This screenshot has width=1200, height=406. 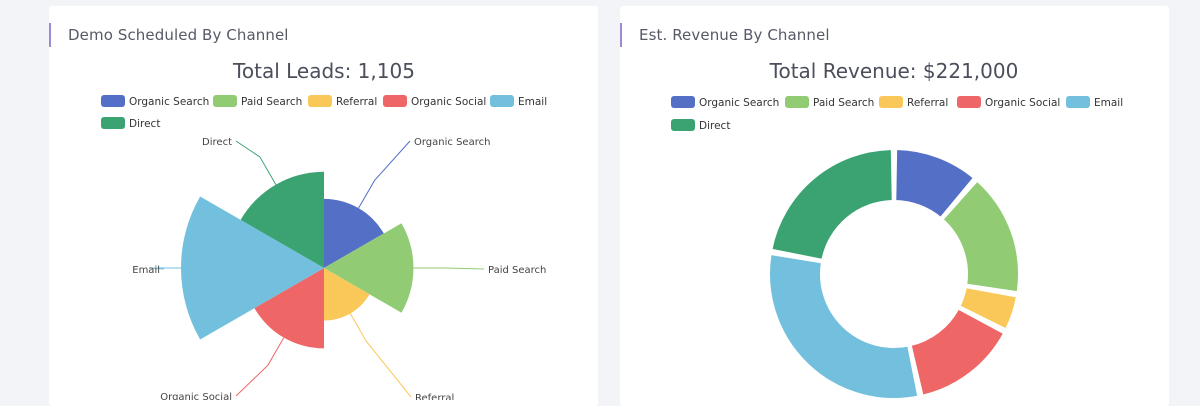 I want to click on rose-sector-paid-search, so click(x=369, y=268).